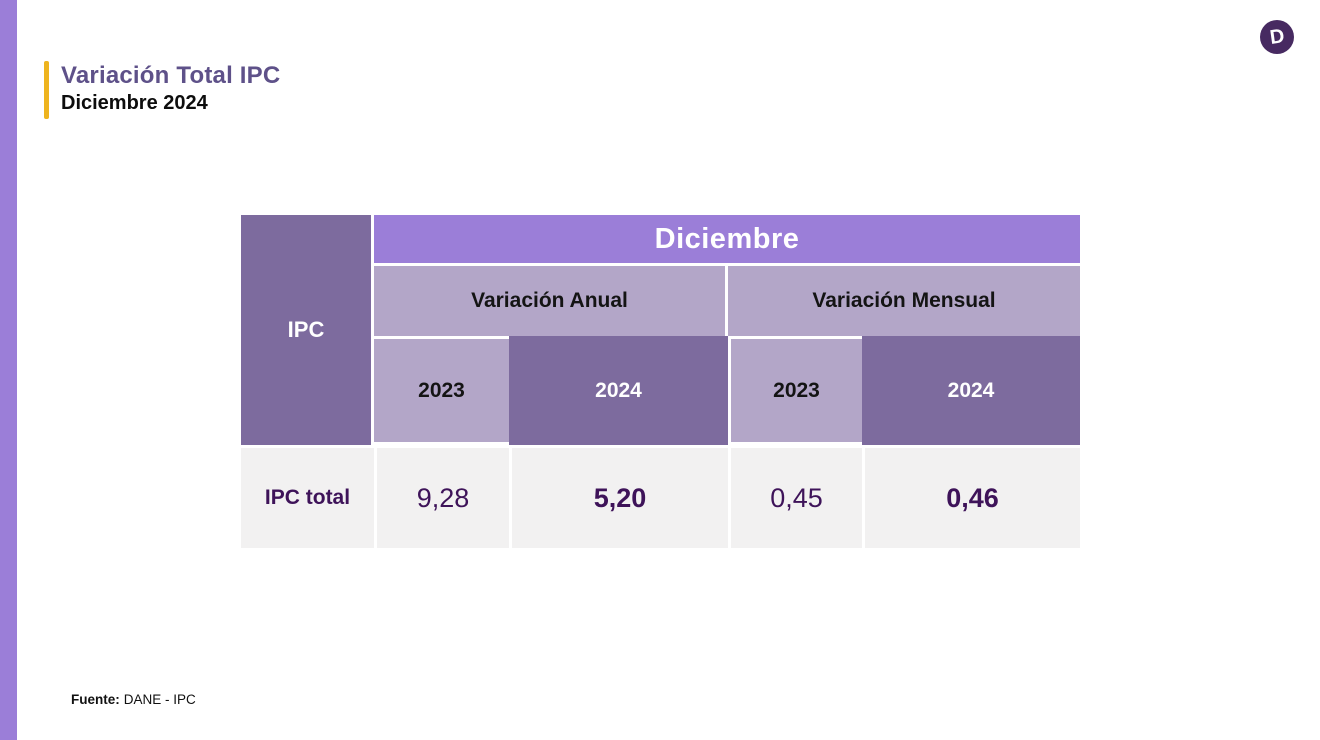 This screenshot has width=1320, height=740. What do you see at coordinates (904, 301) in the screenshot?
I see `table-group-header-monthly: Variación Mensual` at bounding box center [904, 301].